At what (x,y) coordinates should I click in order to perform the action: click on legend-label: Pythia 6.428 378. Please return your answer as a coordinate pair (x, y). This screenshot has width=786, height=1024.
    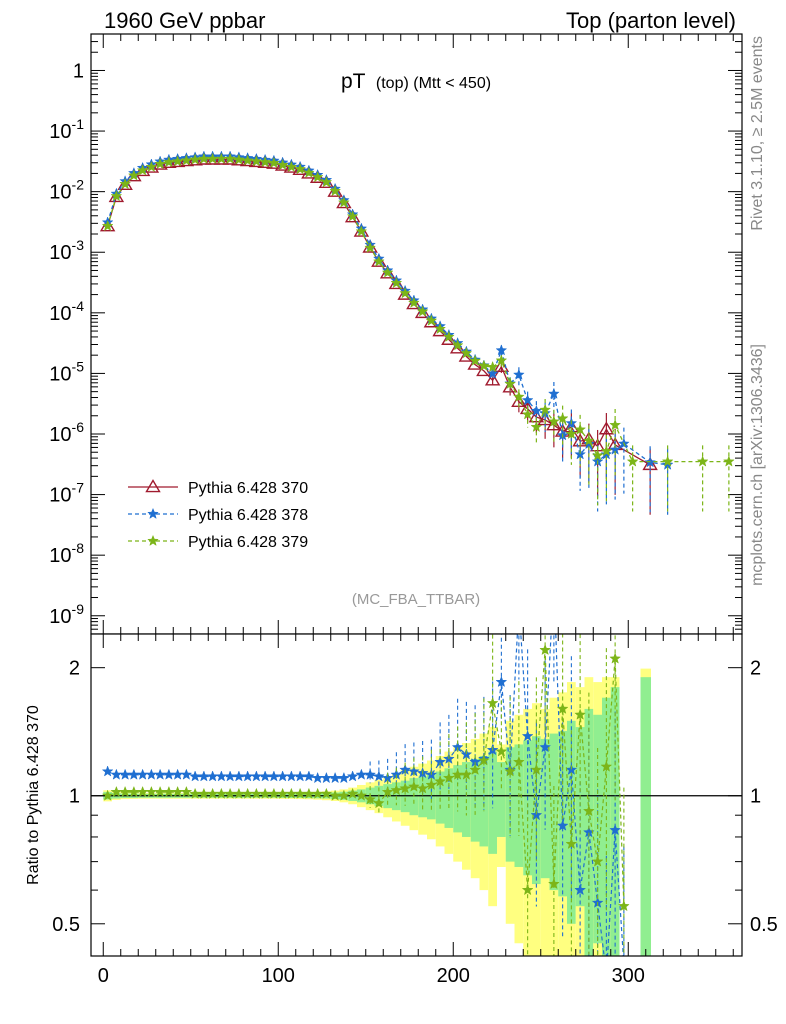
    Looking at the image, I should click on (248, 515).